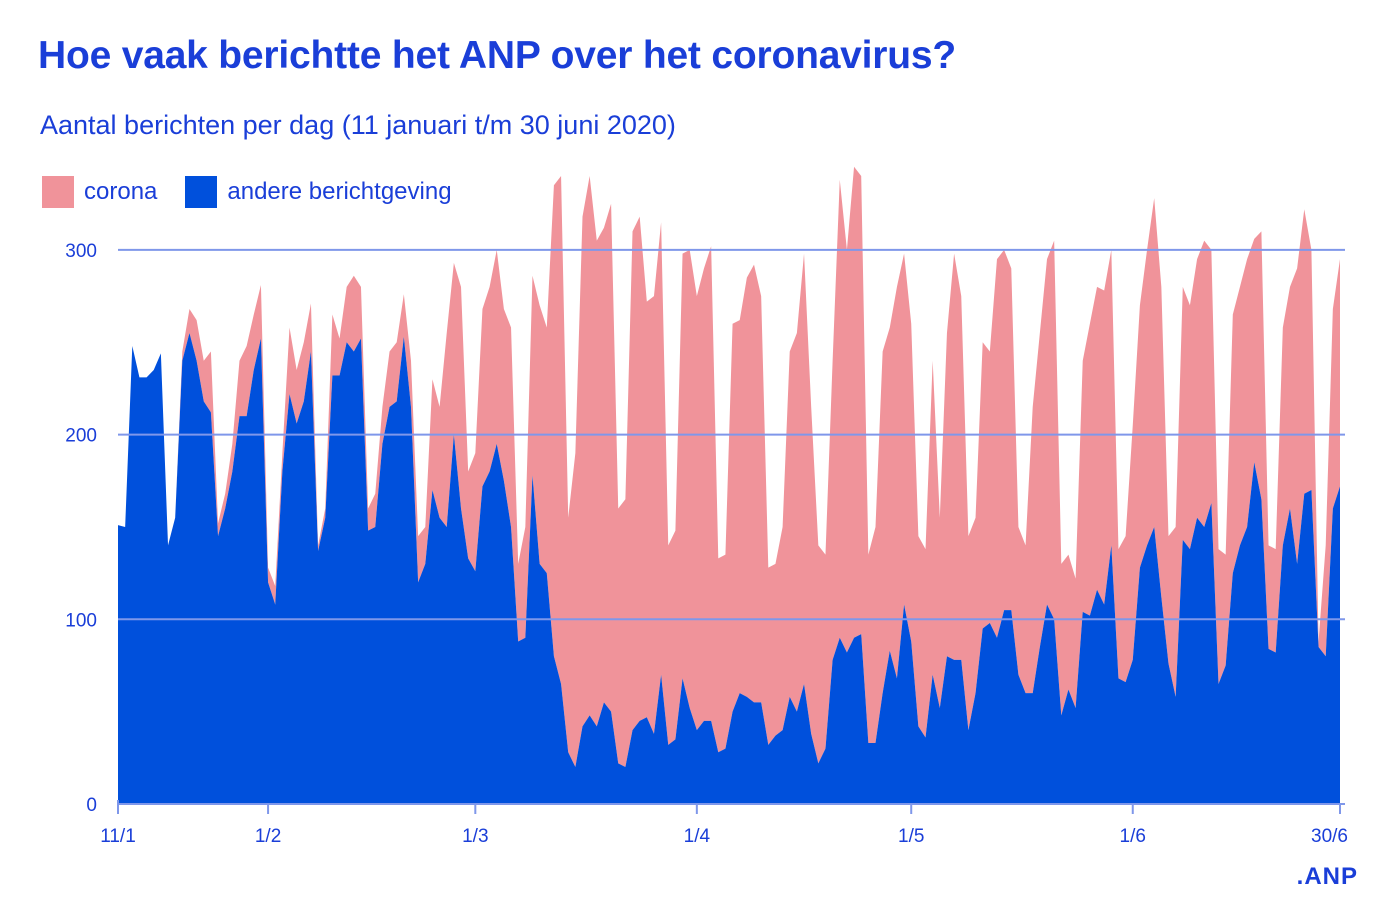  I want to click on x-tick-label: 1/6, so click(1133, 836).